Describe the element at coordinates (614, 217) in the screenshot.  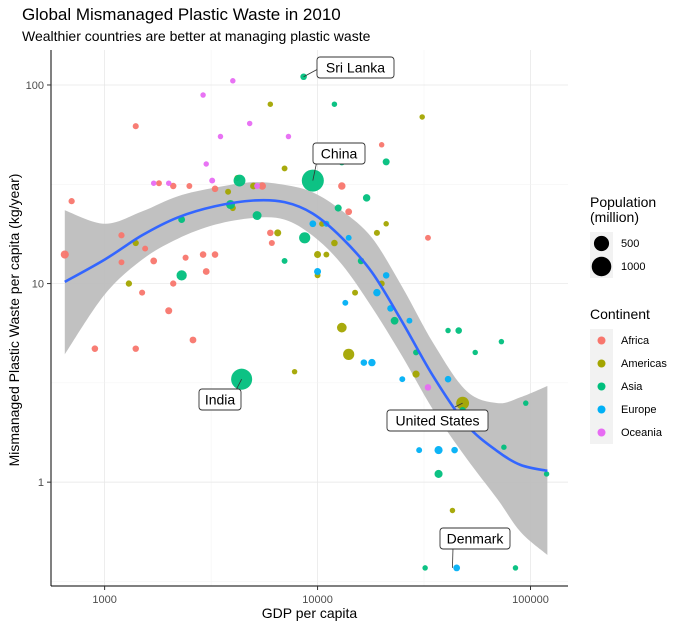
I see `size-legend-title-unit: (million)` at that location.